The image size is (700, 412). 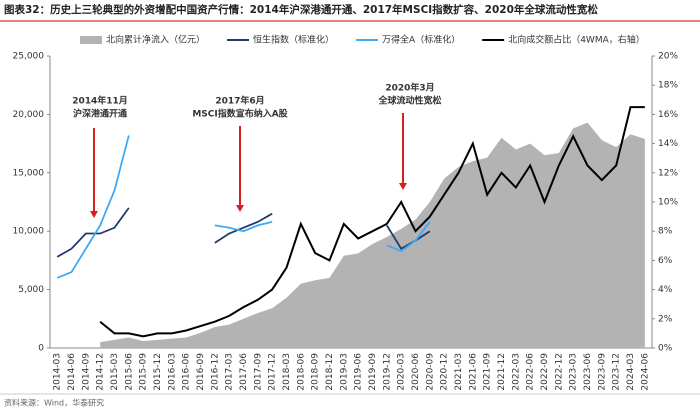 I want to click on y2-tick-label: 2%, so click(x=665, y=319).